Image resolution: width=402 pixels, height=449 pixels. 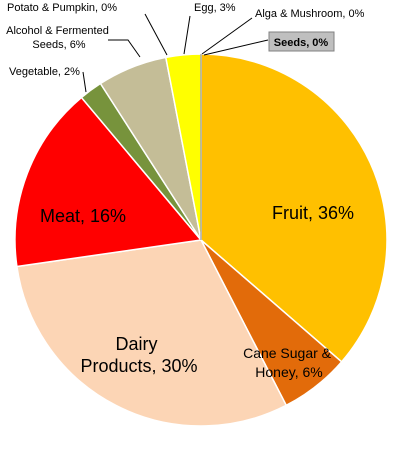 What do you see at coordinates (124, 48) in the screenshot?
I see `leader-alcohol-seeds` at bounding box center [124, 48].